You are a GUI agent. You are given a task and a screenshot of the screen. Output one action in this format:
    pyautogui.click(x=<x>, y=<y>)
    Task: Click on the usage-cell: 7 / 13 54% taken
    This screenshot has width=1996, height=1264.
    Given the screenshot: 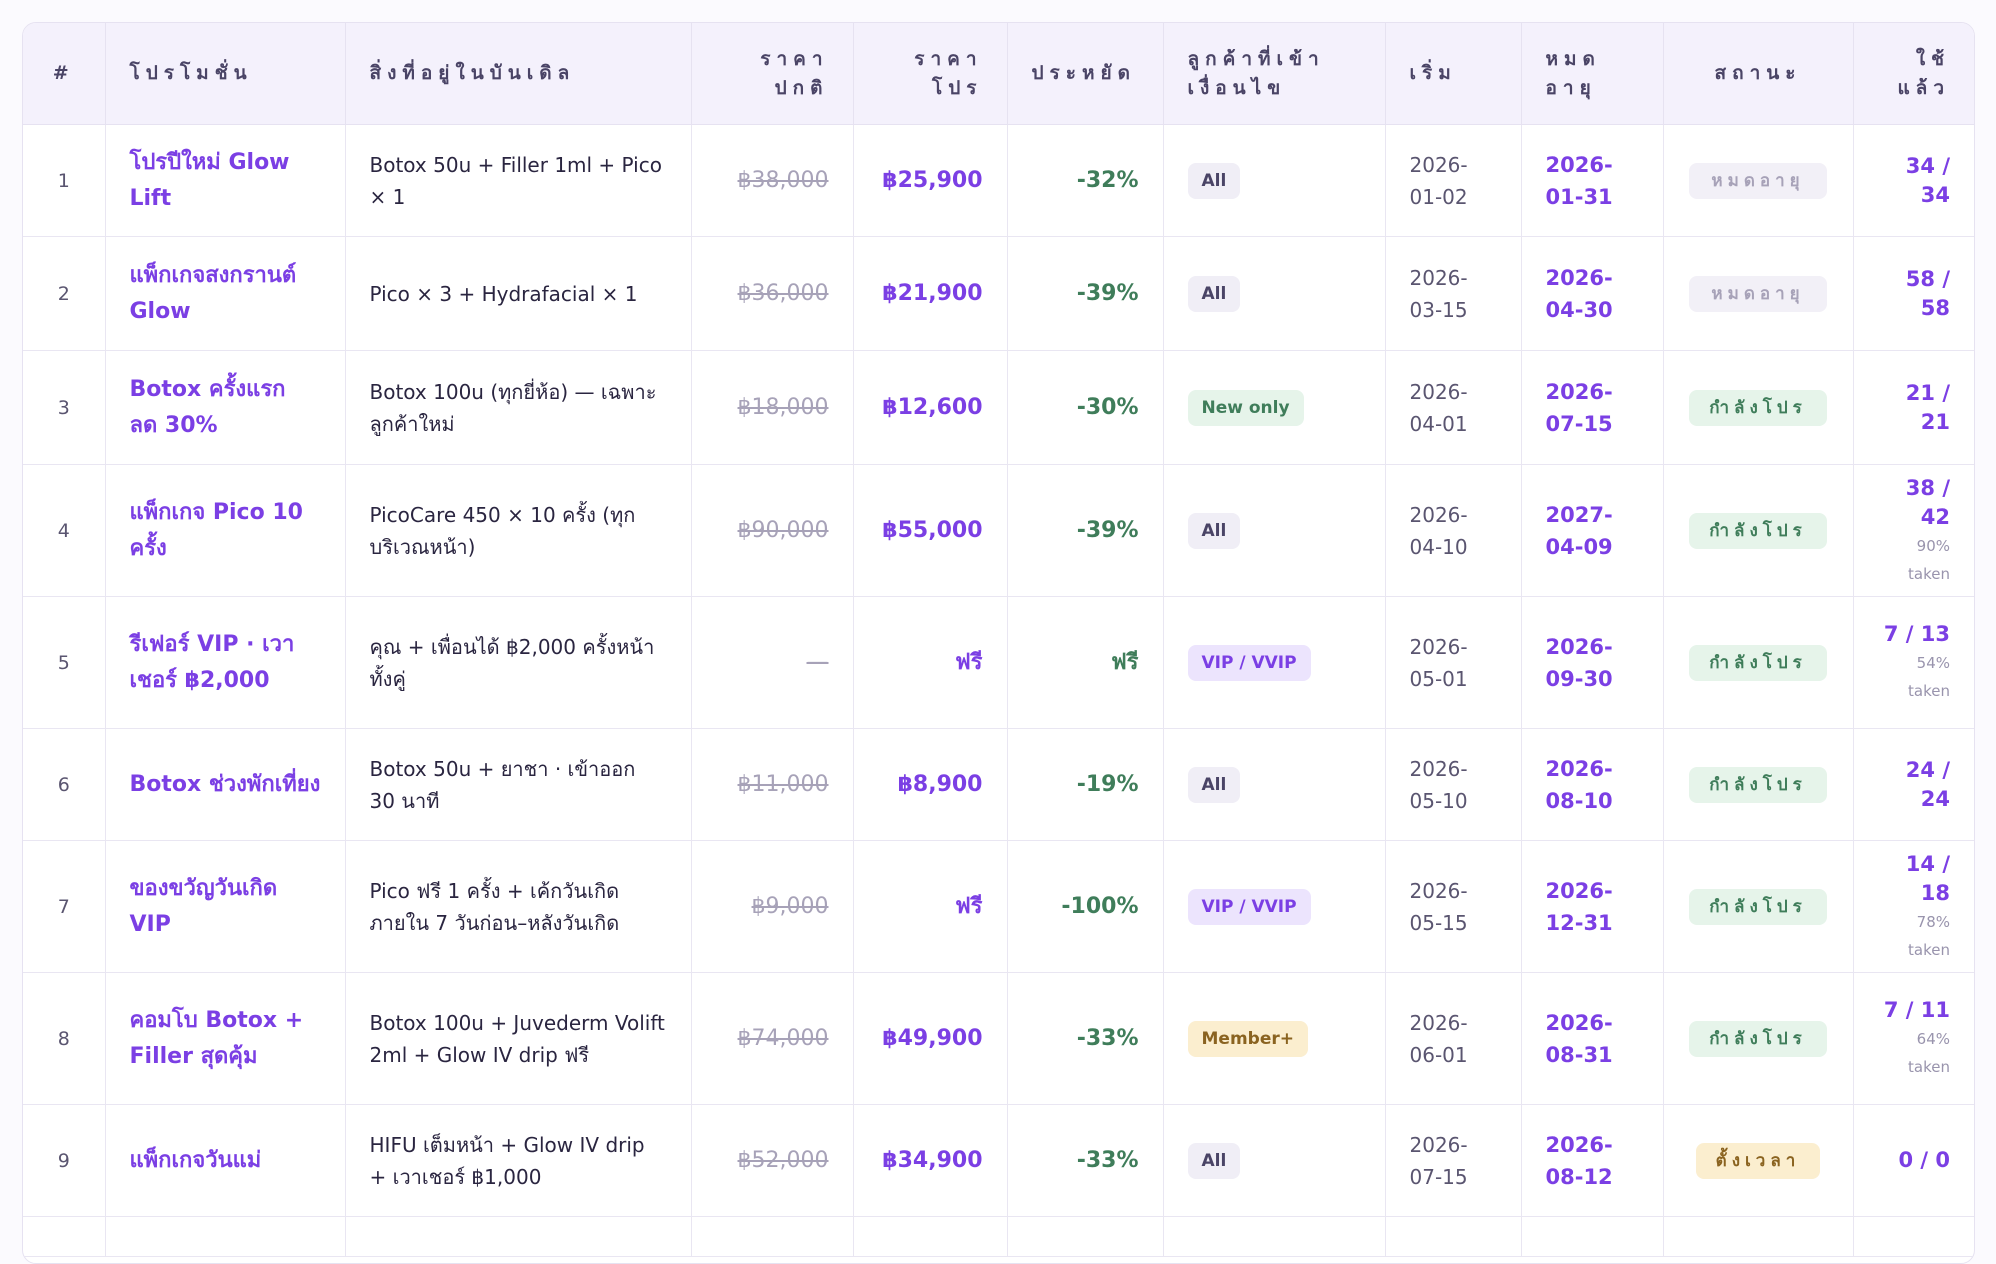 What is the action you would take?
    pyautogui.click(x=1913, y=662)
    